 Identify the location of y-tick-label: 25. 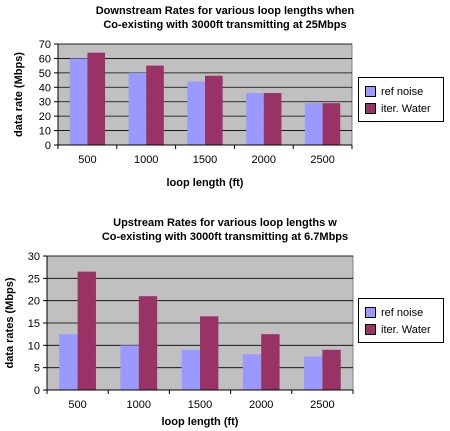
(34, 279).